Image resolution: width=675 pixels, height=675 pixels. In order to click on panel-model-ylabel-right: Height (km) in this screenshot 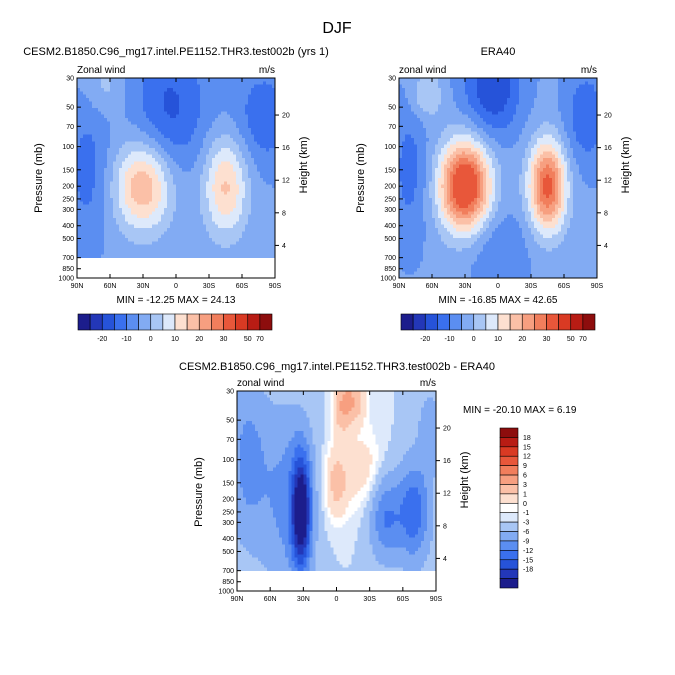, I will do `click(304, 165)`.